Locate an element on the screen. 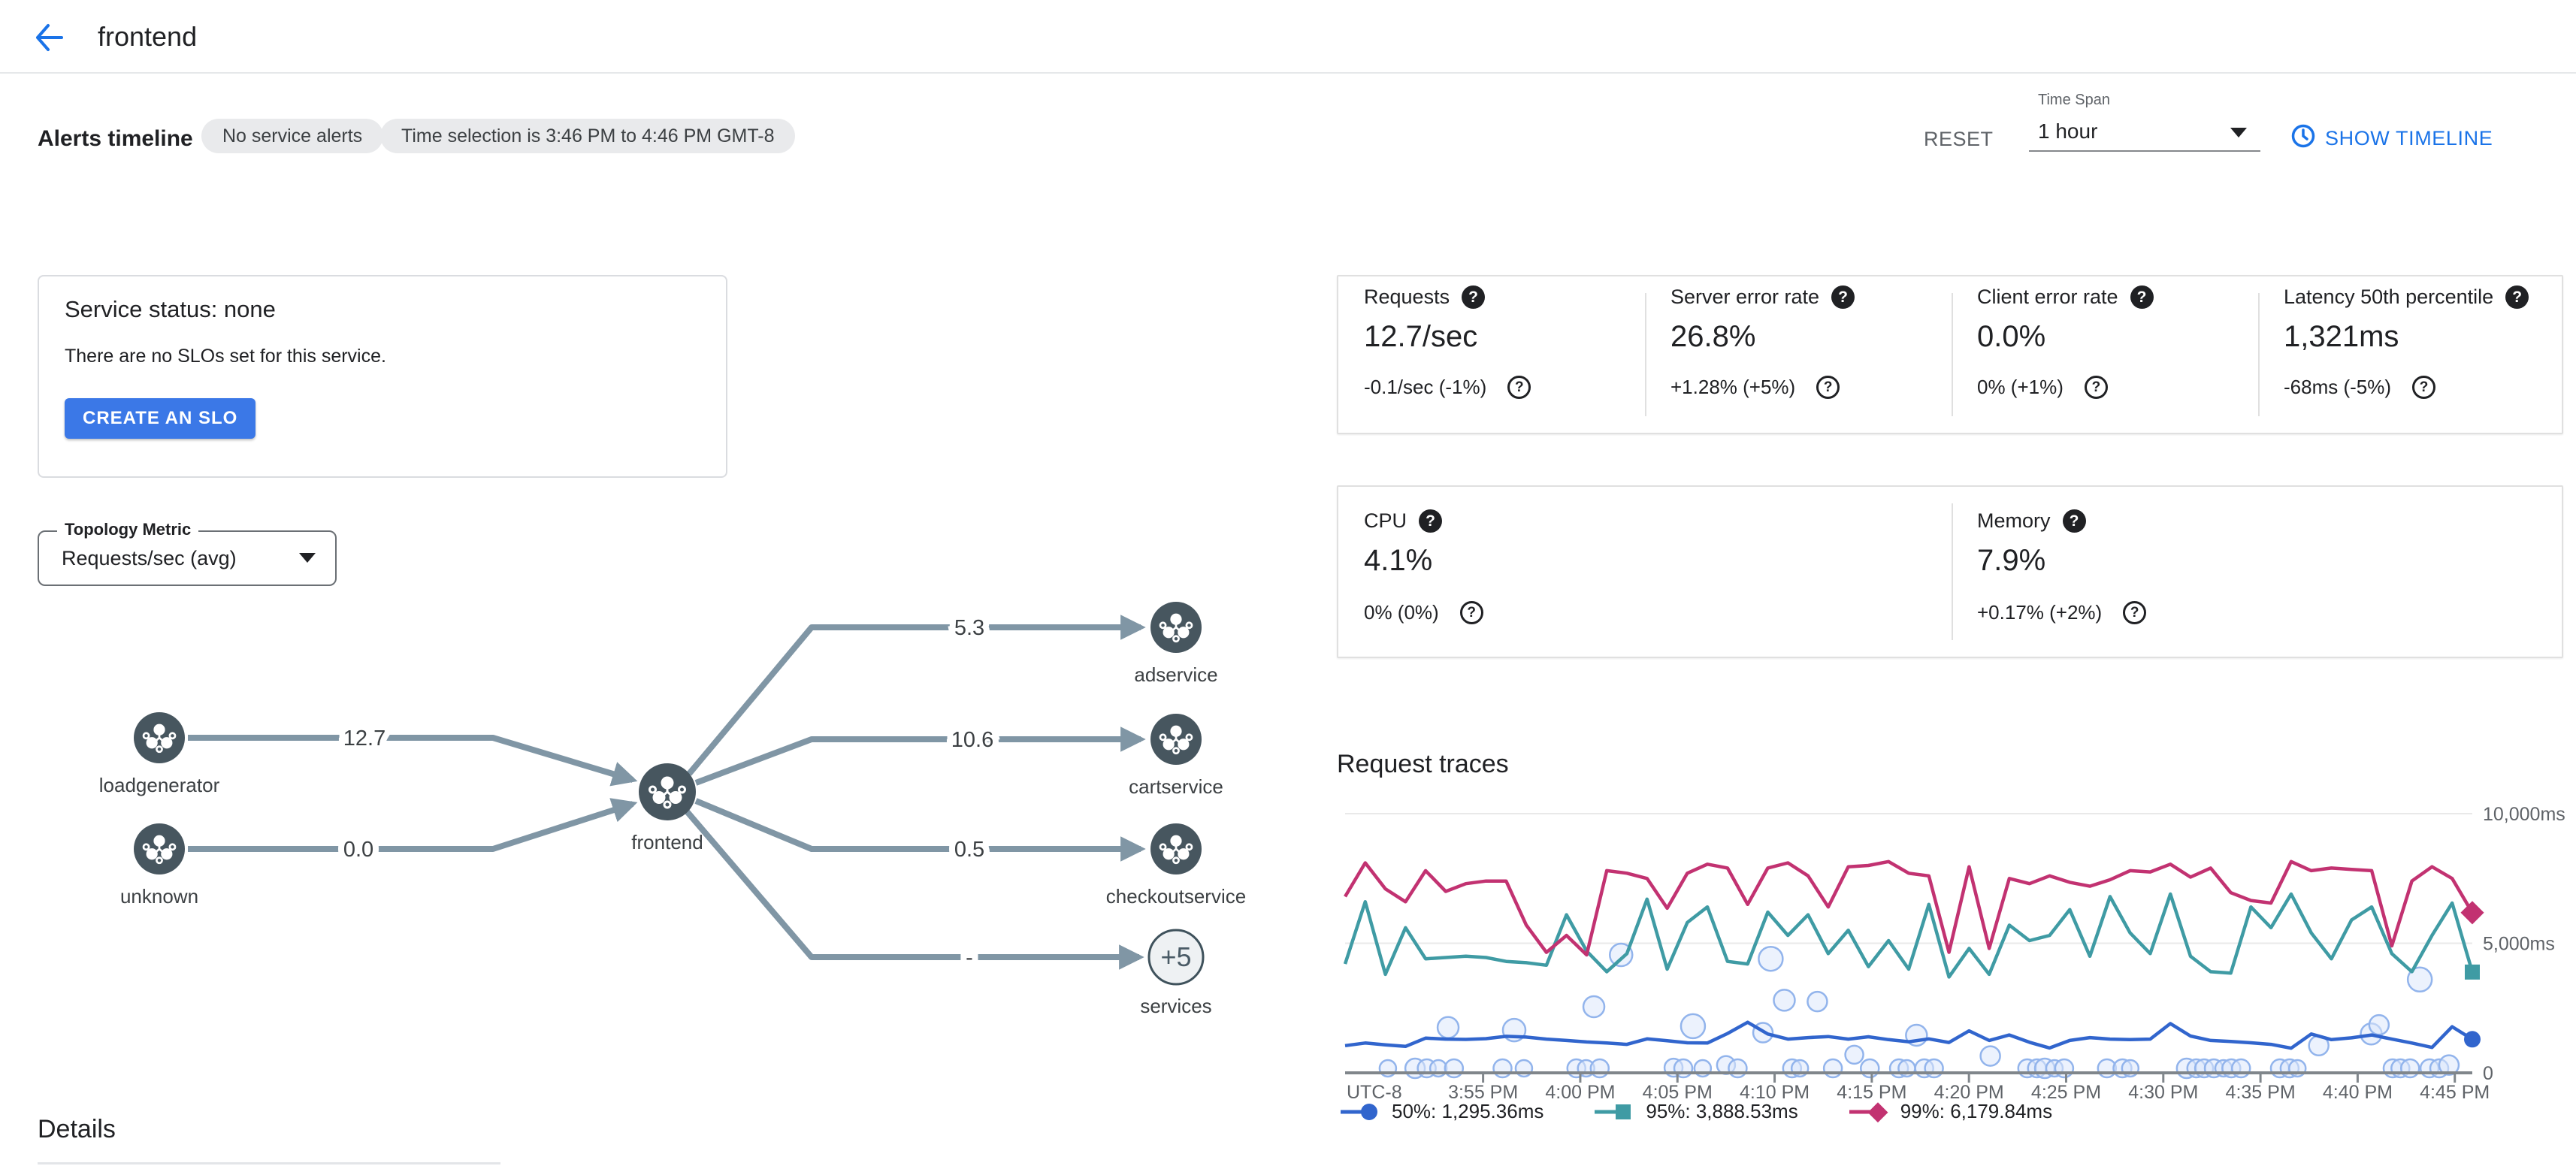  legend-item-99%: 99%: 6,179.84ms is located at coordinates (1950, 1111).